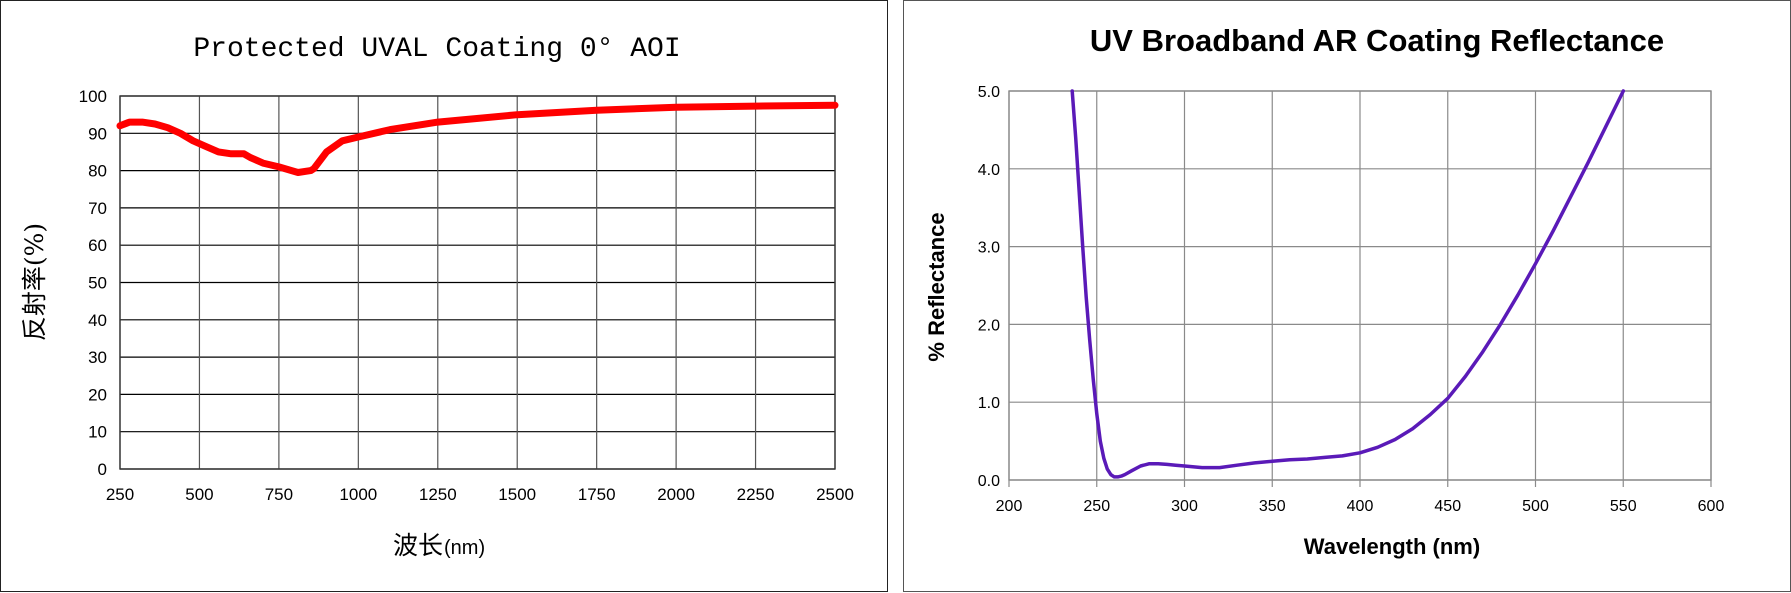 The image size is (1791, 593). What do you see at coordinates (1447, 506) in the screenshot?
I see `x-tick-label: 450` at bounding box center [1447, 506].